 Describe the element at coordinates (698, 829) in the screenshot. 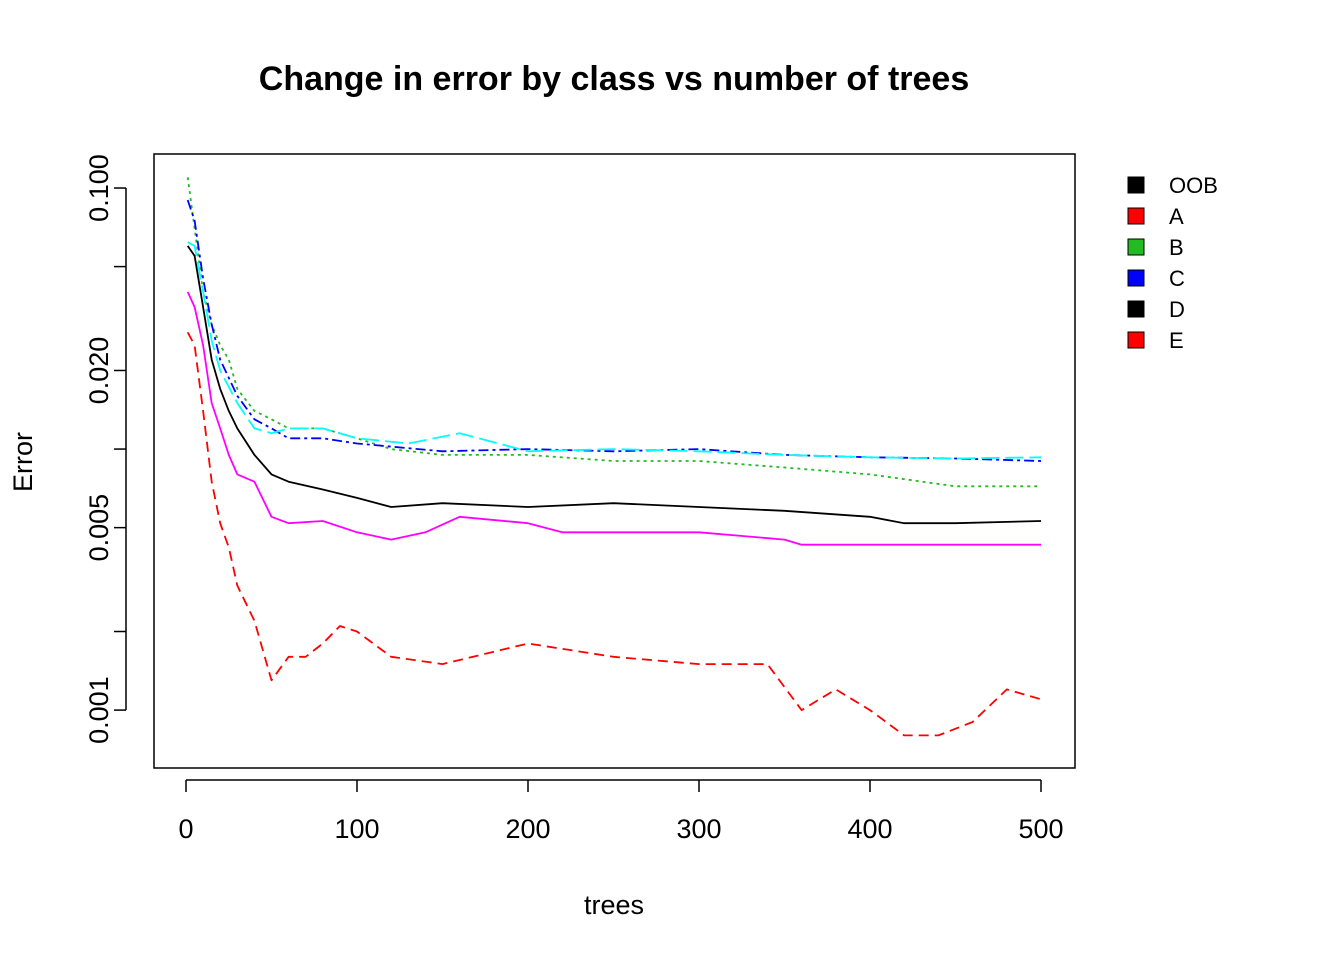

I see `x-tick-label: 300` at that location.